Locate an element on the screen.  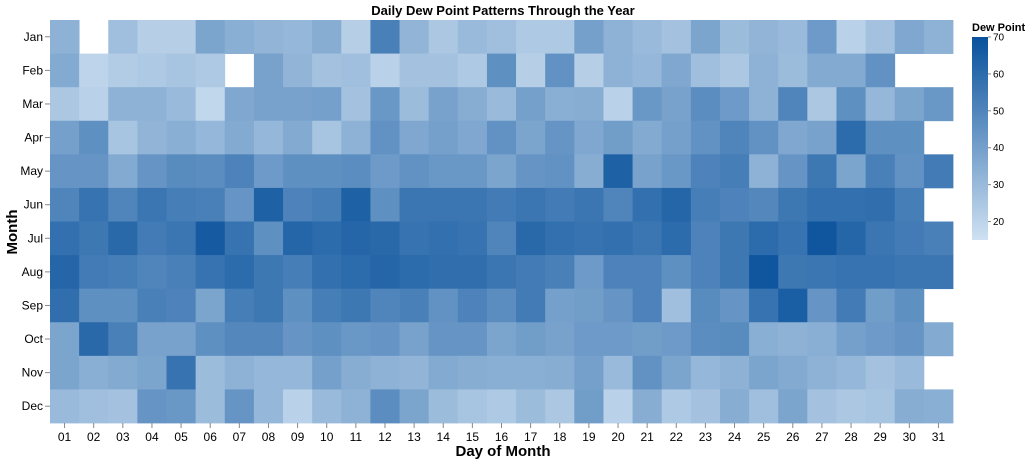
legend-tick-label: 30 is located at coordinates (999, 185).